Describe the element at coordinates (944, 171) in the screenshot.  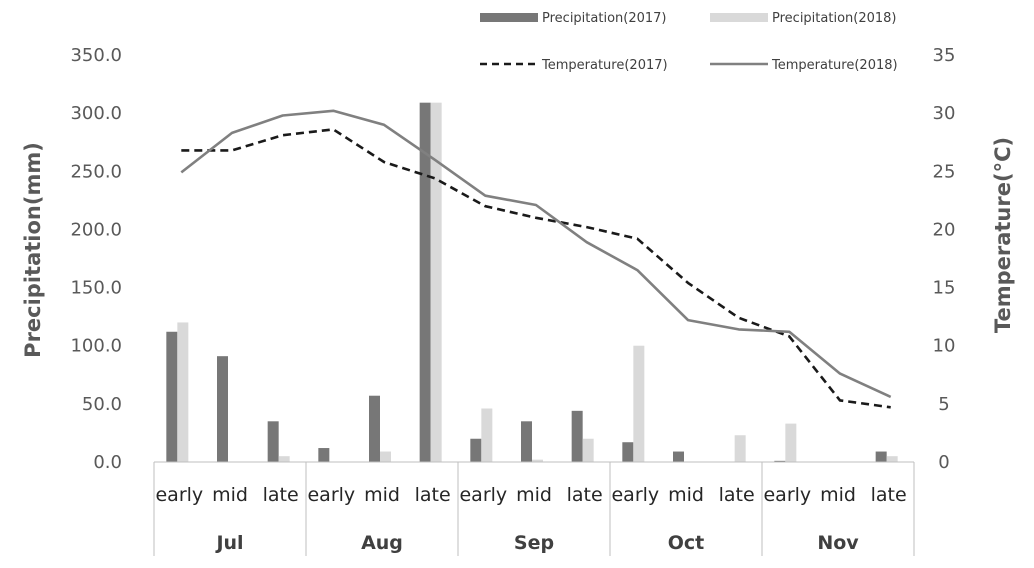
I see `right-tick-label: 25` at that location.